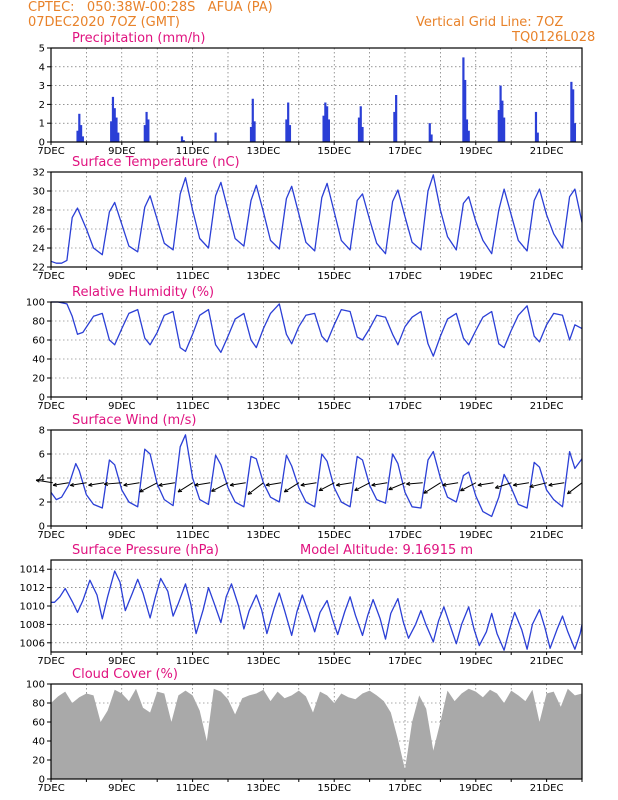  I want to click on cloud-frame, so click(316, 731).